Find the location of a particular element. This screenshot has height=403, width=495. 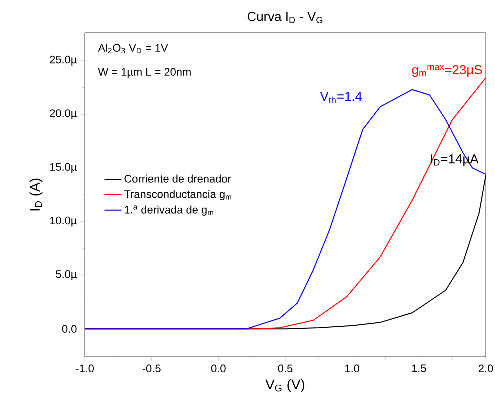

y-tick-label: 5.0µ is located at coordinates (66, 275).